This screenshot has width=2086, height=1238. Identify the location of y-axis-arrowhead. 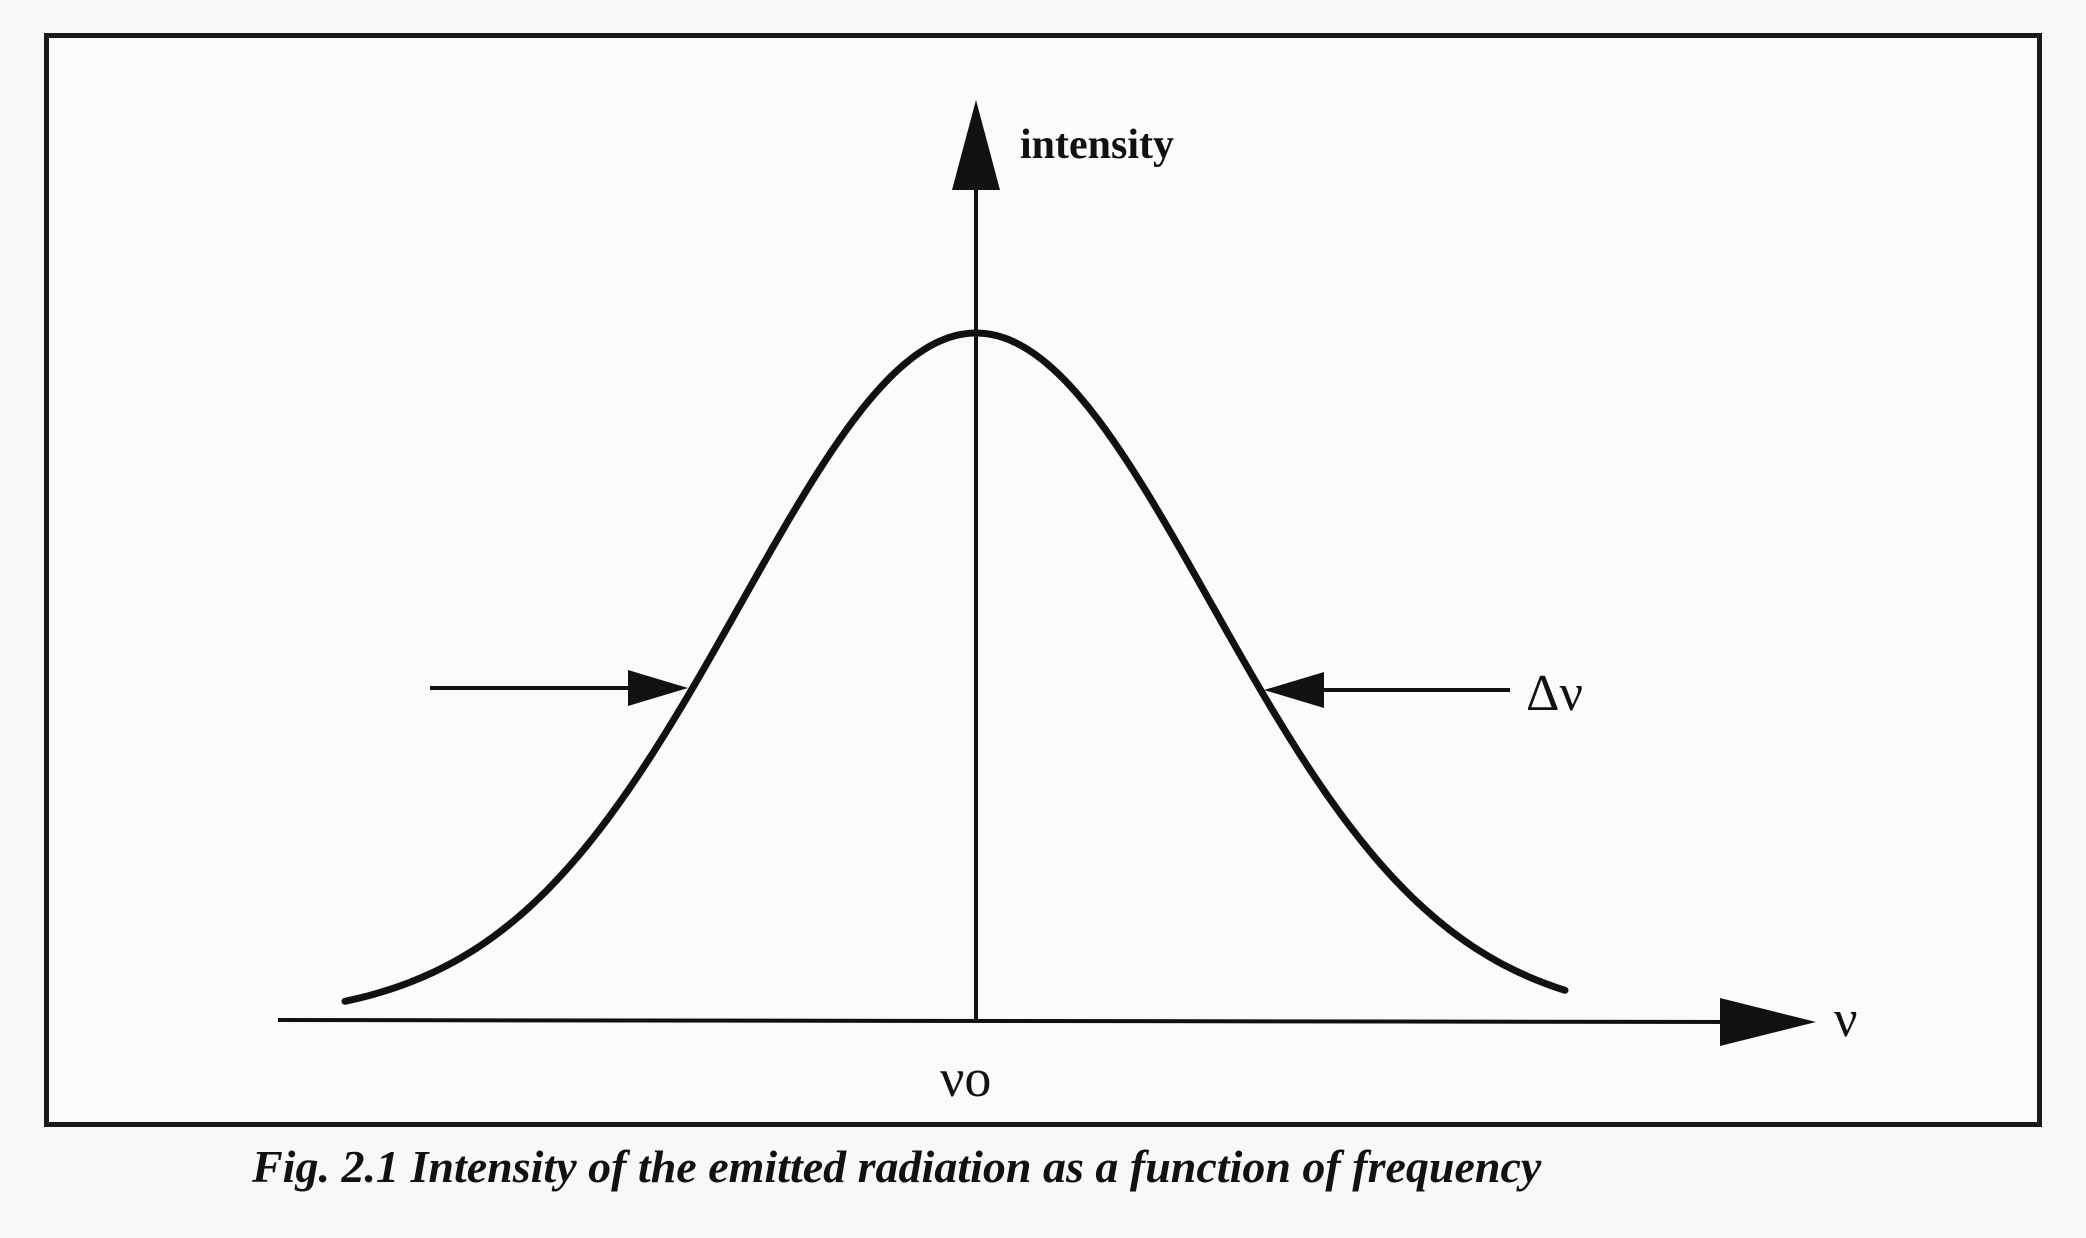
(976, 145).